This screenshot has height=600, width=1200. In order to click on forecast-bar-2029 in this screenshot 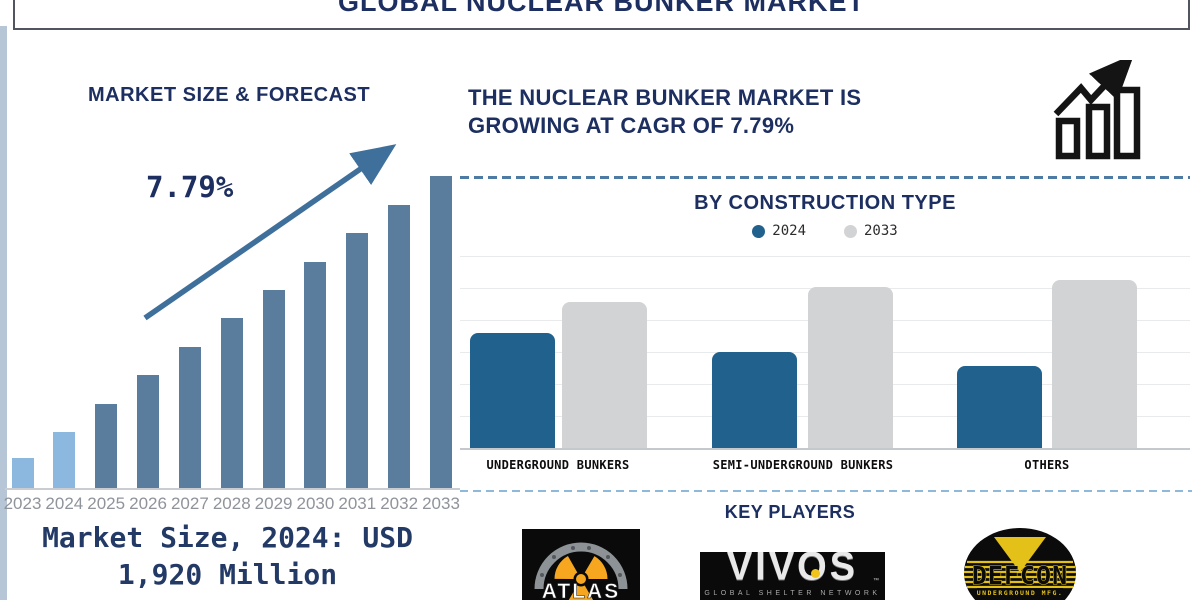, I will do `click(273, 389)`.